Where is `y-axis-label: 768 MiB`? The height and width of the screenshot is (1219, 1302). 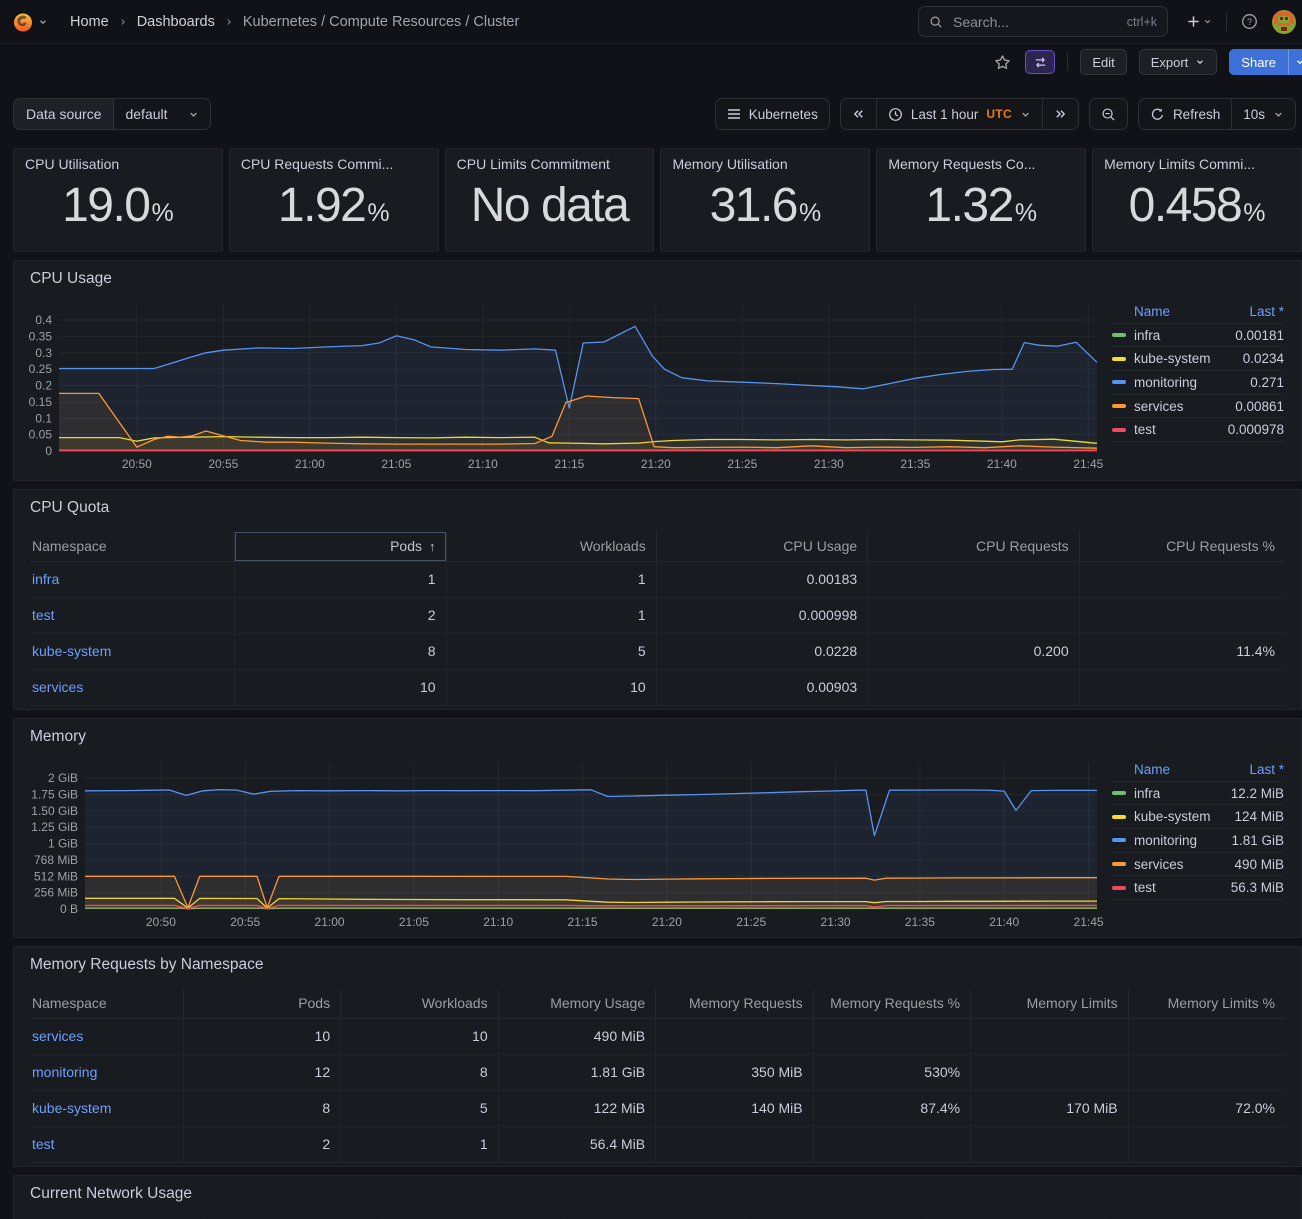
y-axis-label: 768 MiB is located at coordinates (56, 860).